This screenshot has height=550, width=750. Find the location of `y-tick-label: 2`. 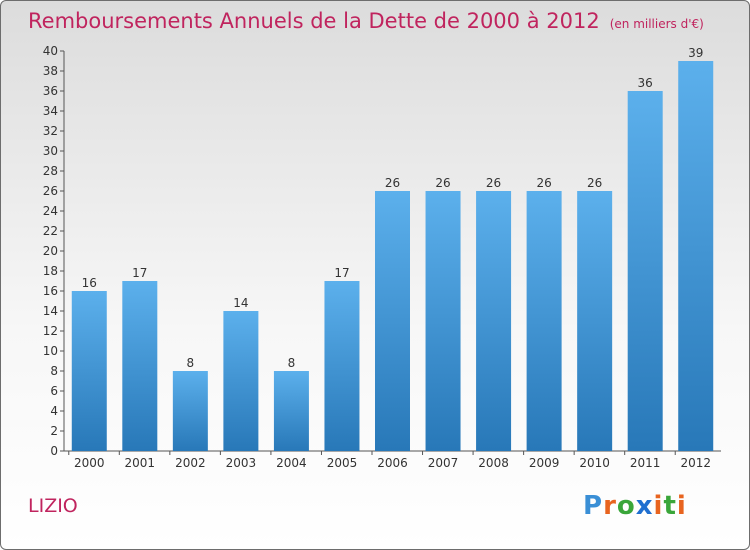

y-tick-label: 2 is located at coordinates (54, 431).